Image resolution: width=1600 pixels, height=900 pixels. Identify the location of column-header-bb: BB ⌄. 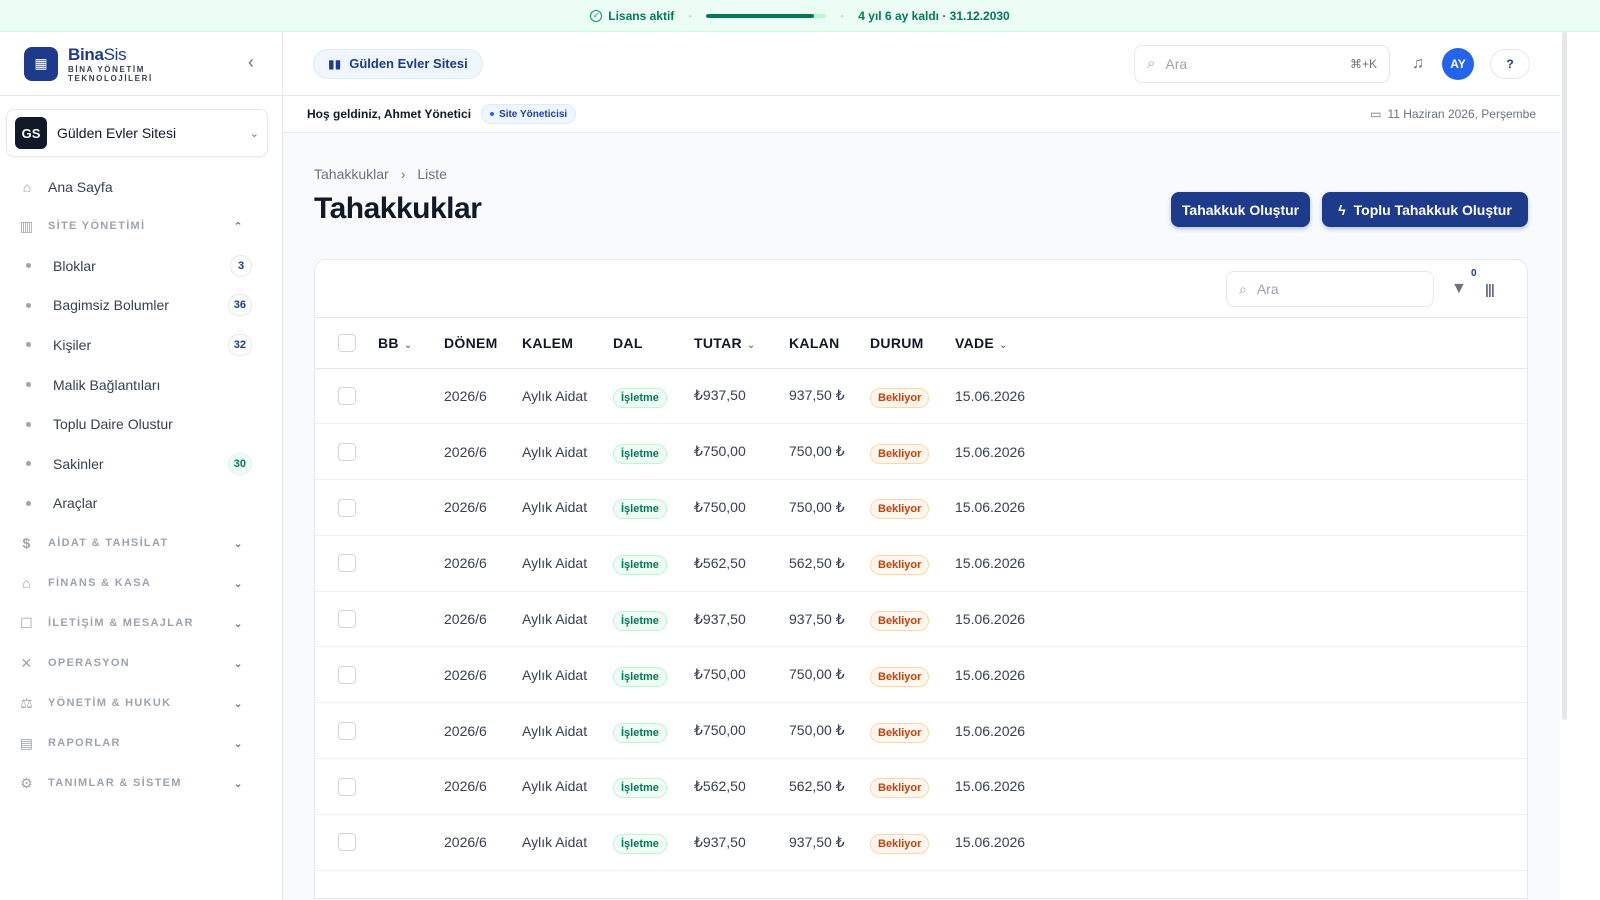
(411, 343).